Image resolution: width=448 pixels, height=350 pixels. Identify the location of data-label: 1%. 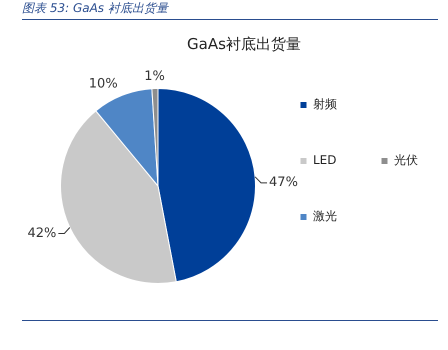
(154, 76).